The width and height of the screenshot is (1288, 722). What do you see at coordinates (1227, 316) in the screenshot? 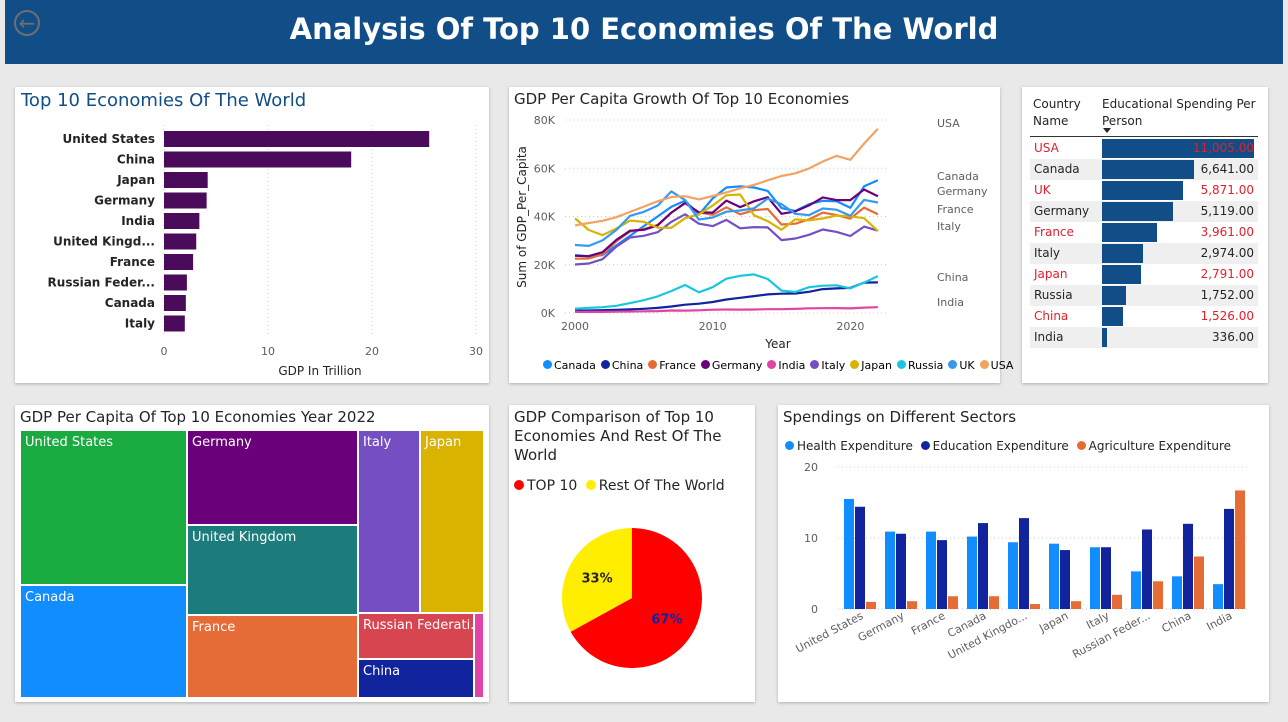
I see `value-cell: 1,526.00` at bounding box center [1227, 316].